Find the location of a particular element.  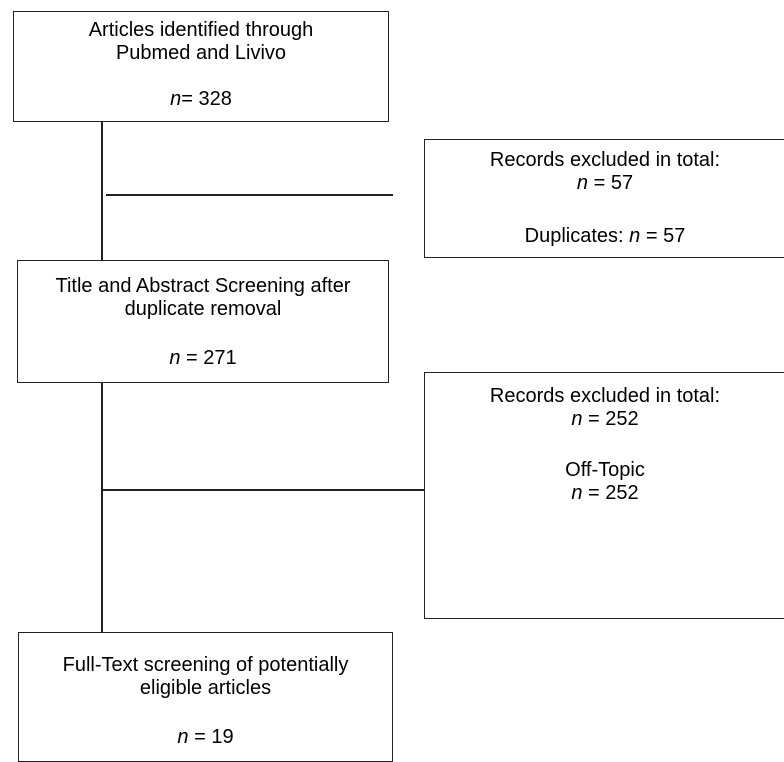

screening-count: n = 271 is located at coordinates (203, 358).